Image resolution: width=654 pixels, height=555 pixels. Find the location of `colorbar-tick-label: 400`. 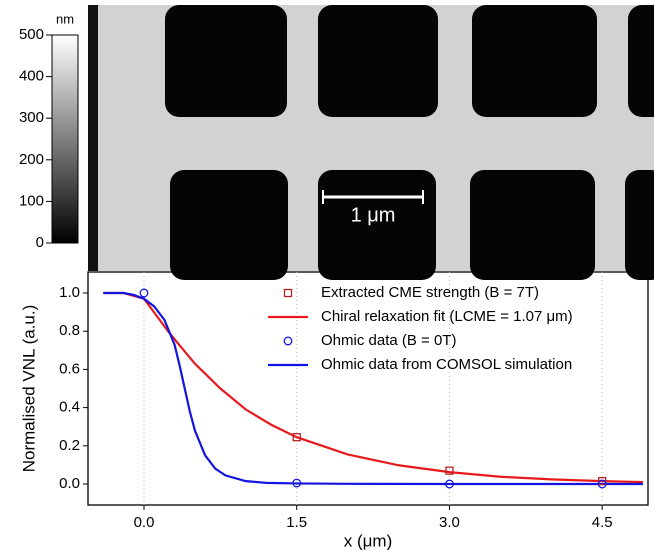

colorbar-tick-label: 400 is located at coordinates (31, 76).